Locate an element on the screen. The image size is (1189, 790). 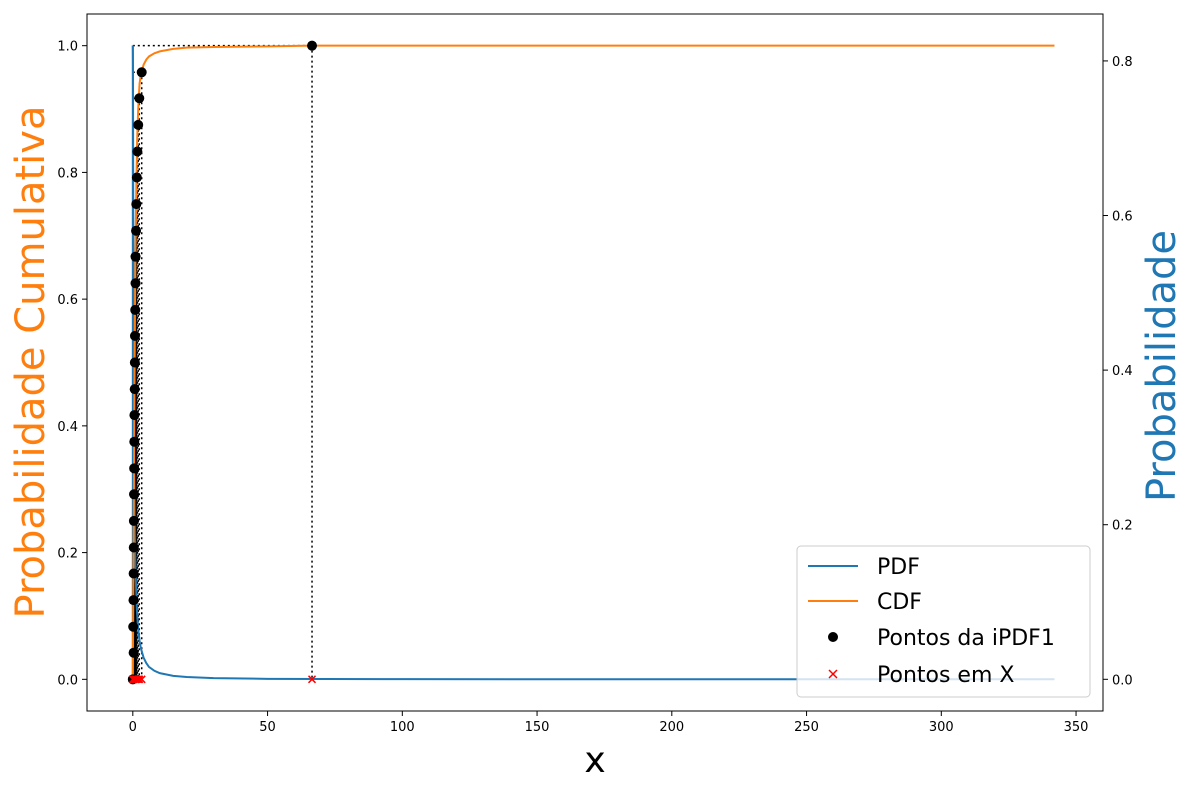
legend-xpoints-swatch is located at coordinates (833, 674).